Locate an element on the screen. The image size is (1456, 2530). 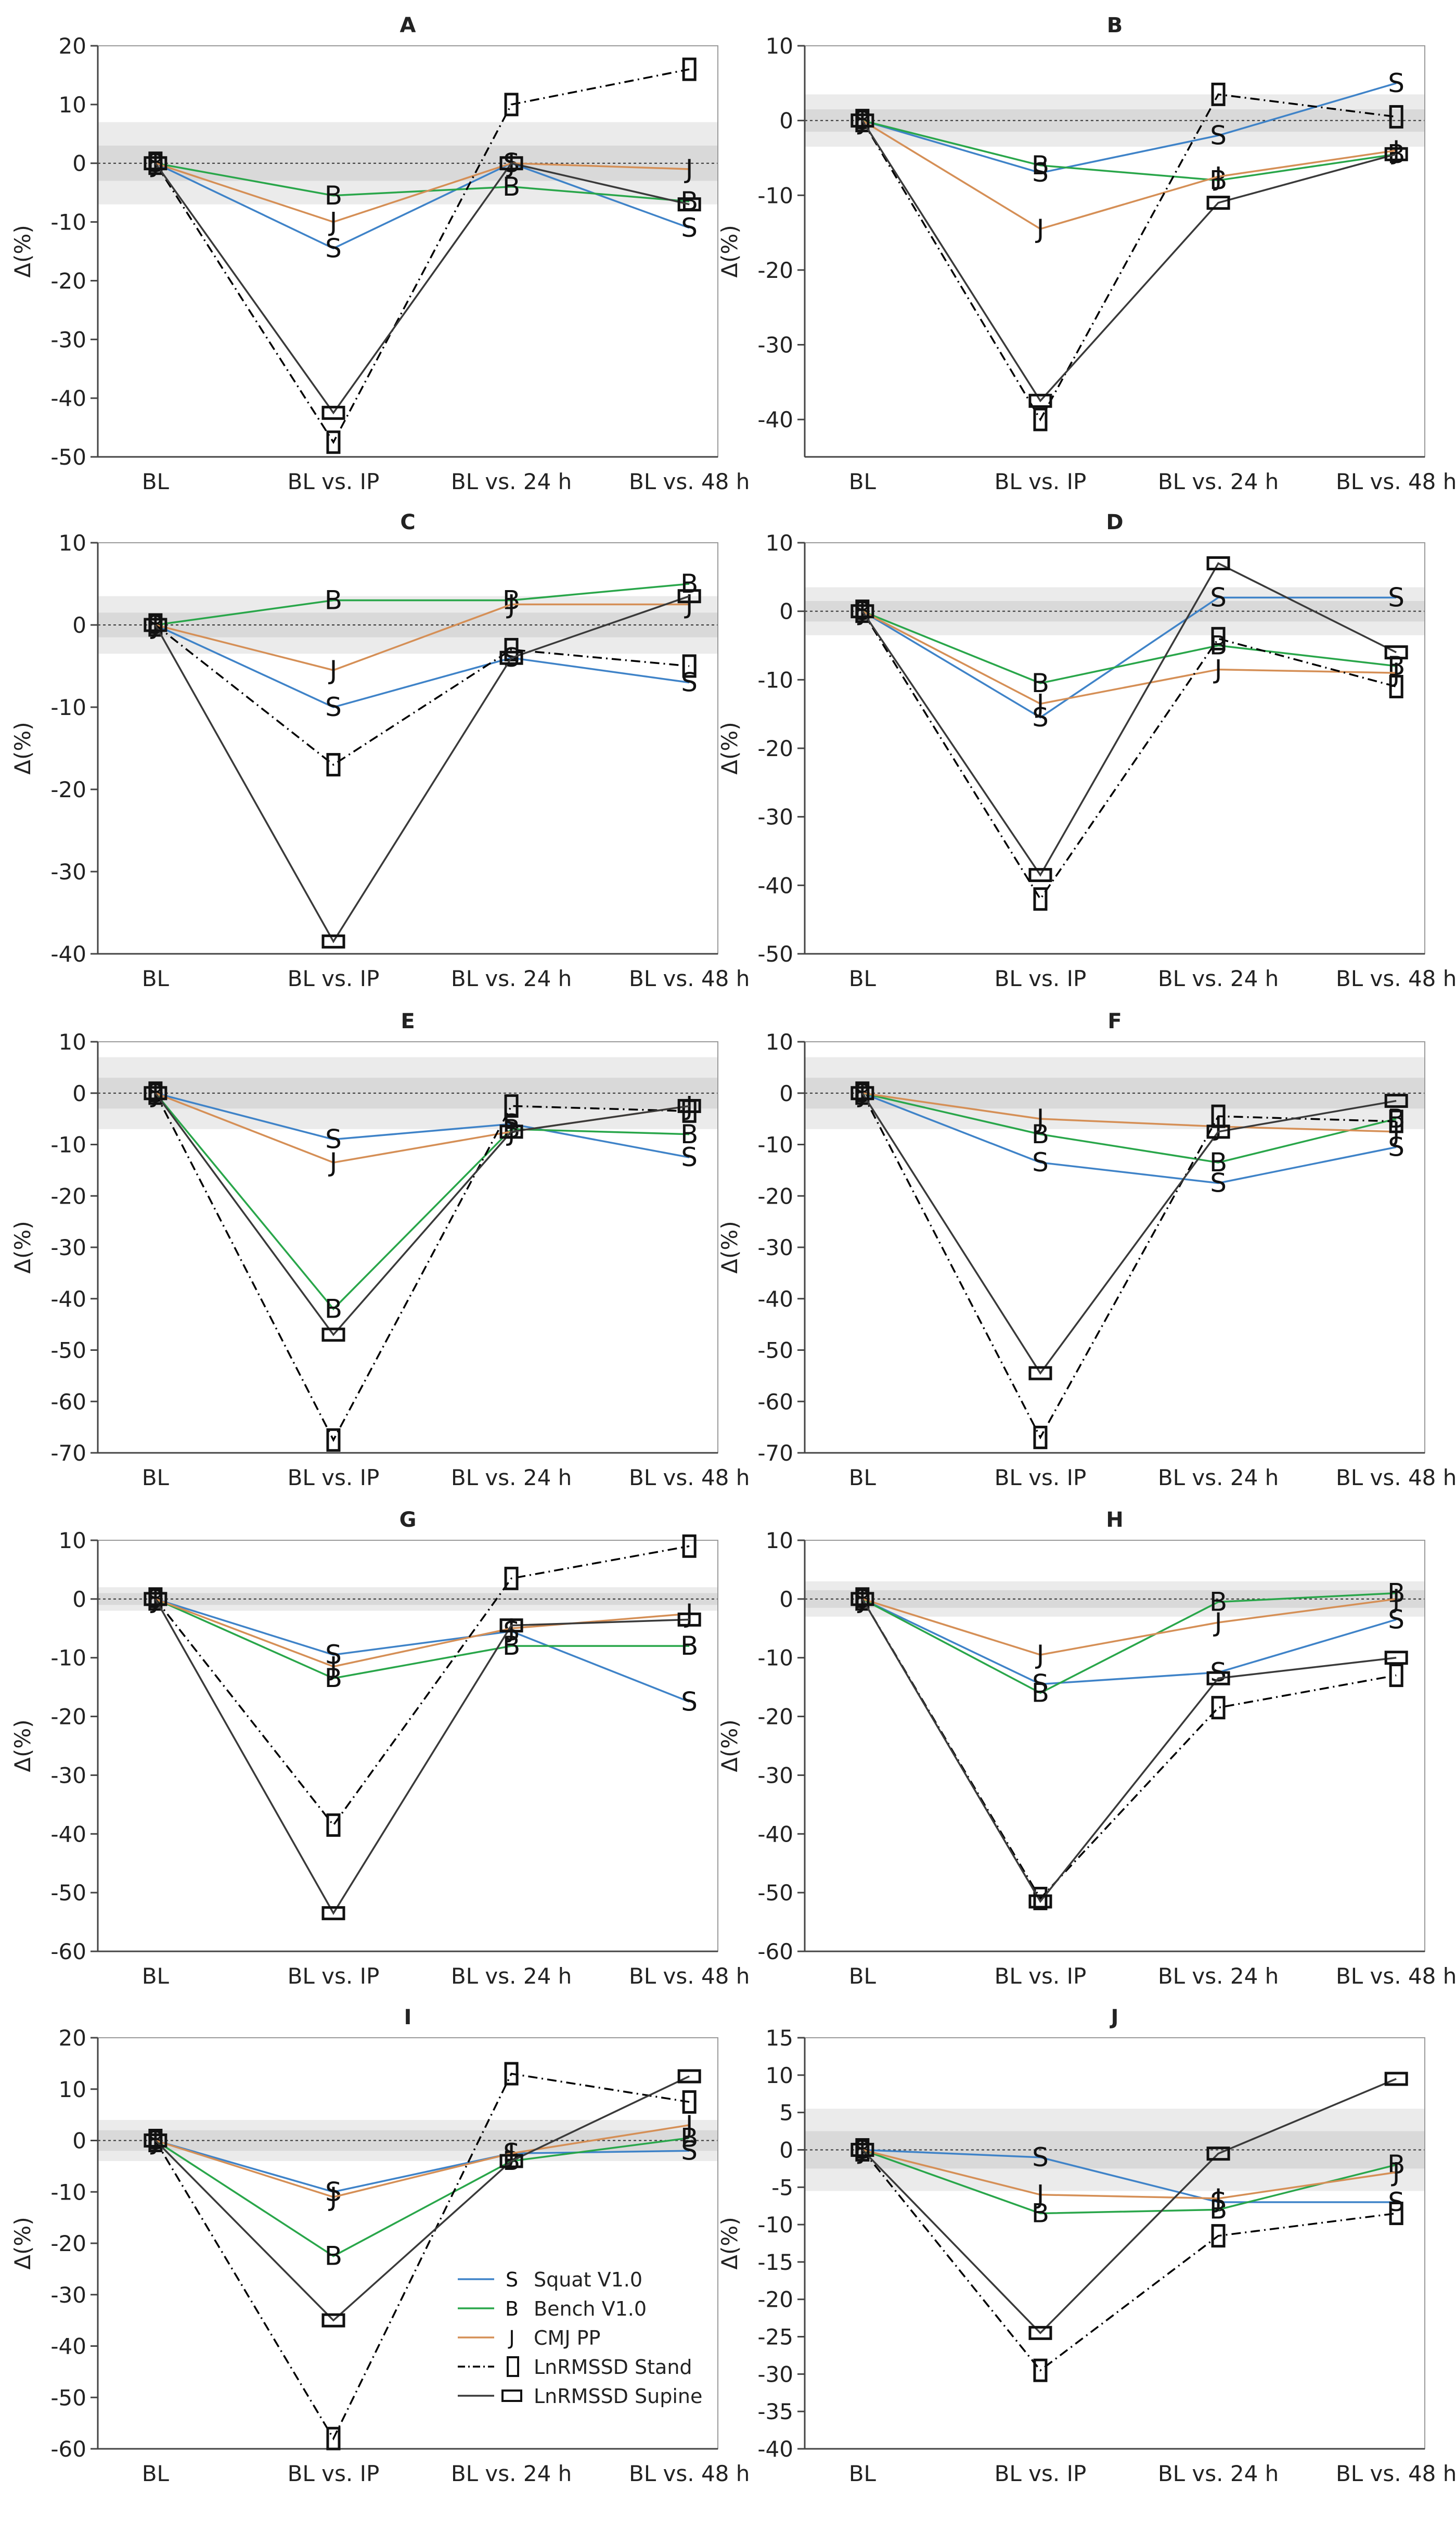
legend-marker-stand is located at coordinates (513, 2367).